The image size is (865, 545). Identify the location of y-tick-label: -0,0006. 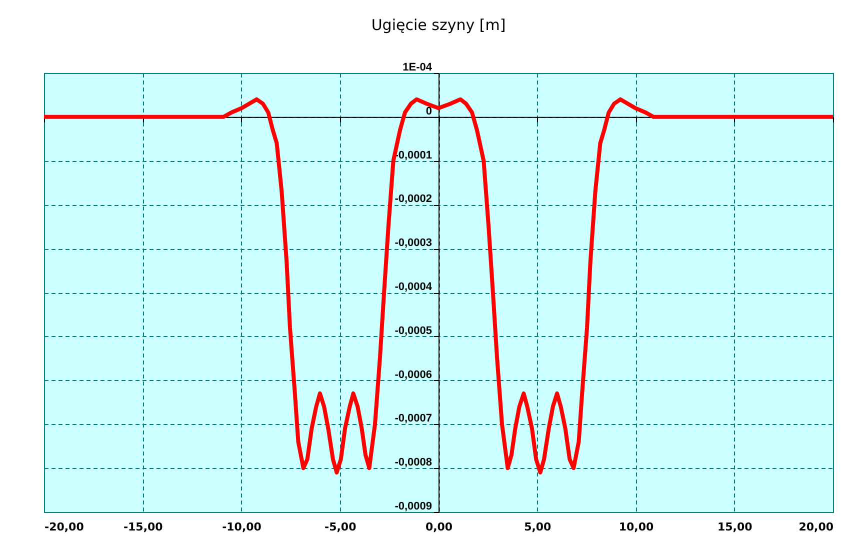
(413, 374).